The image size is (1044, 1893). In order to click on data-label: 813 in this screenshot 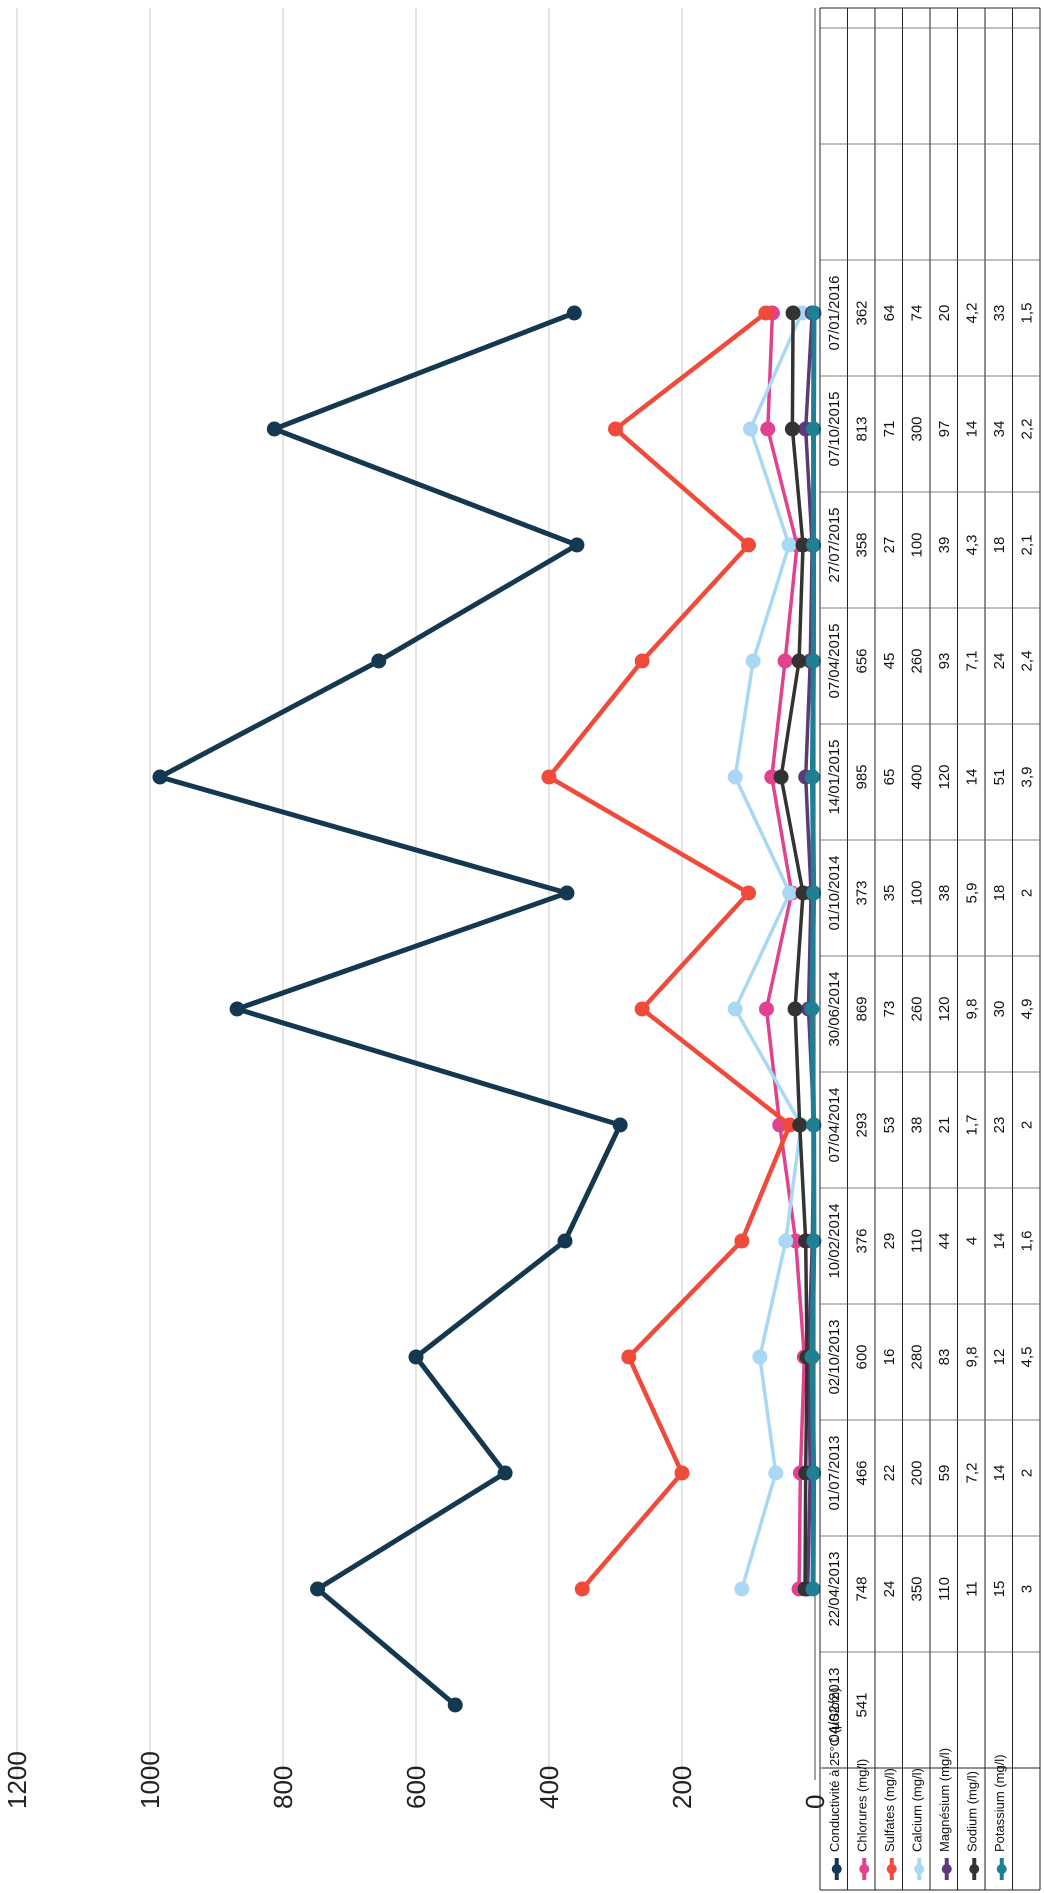, I will do `click(861, 428)`.